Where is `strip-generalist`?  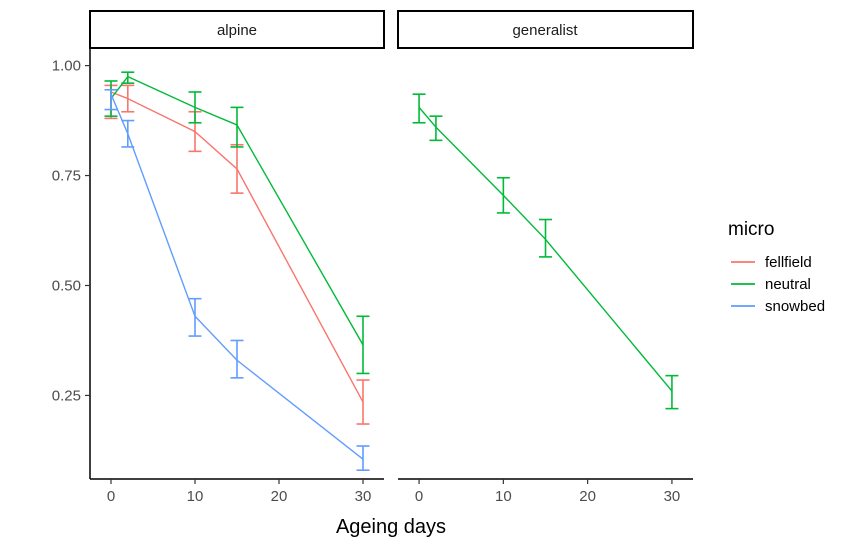
strip-generalist is located at coordinates (545, 29).